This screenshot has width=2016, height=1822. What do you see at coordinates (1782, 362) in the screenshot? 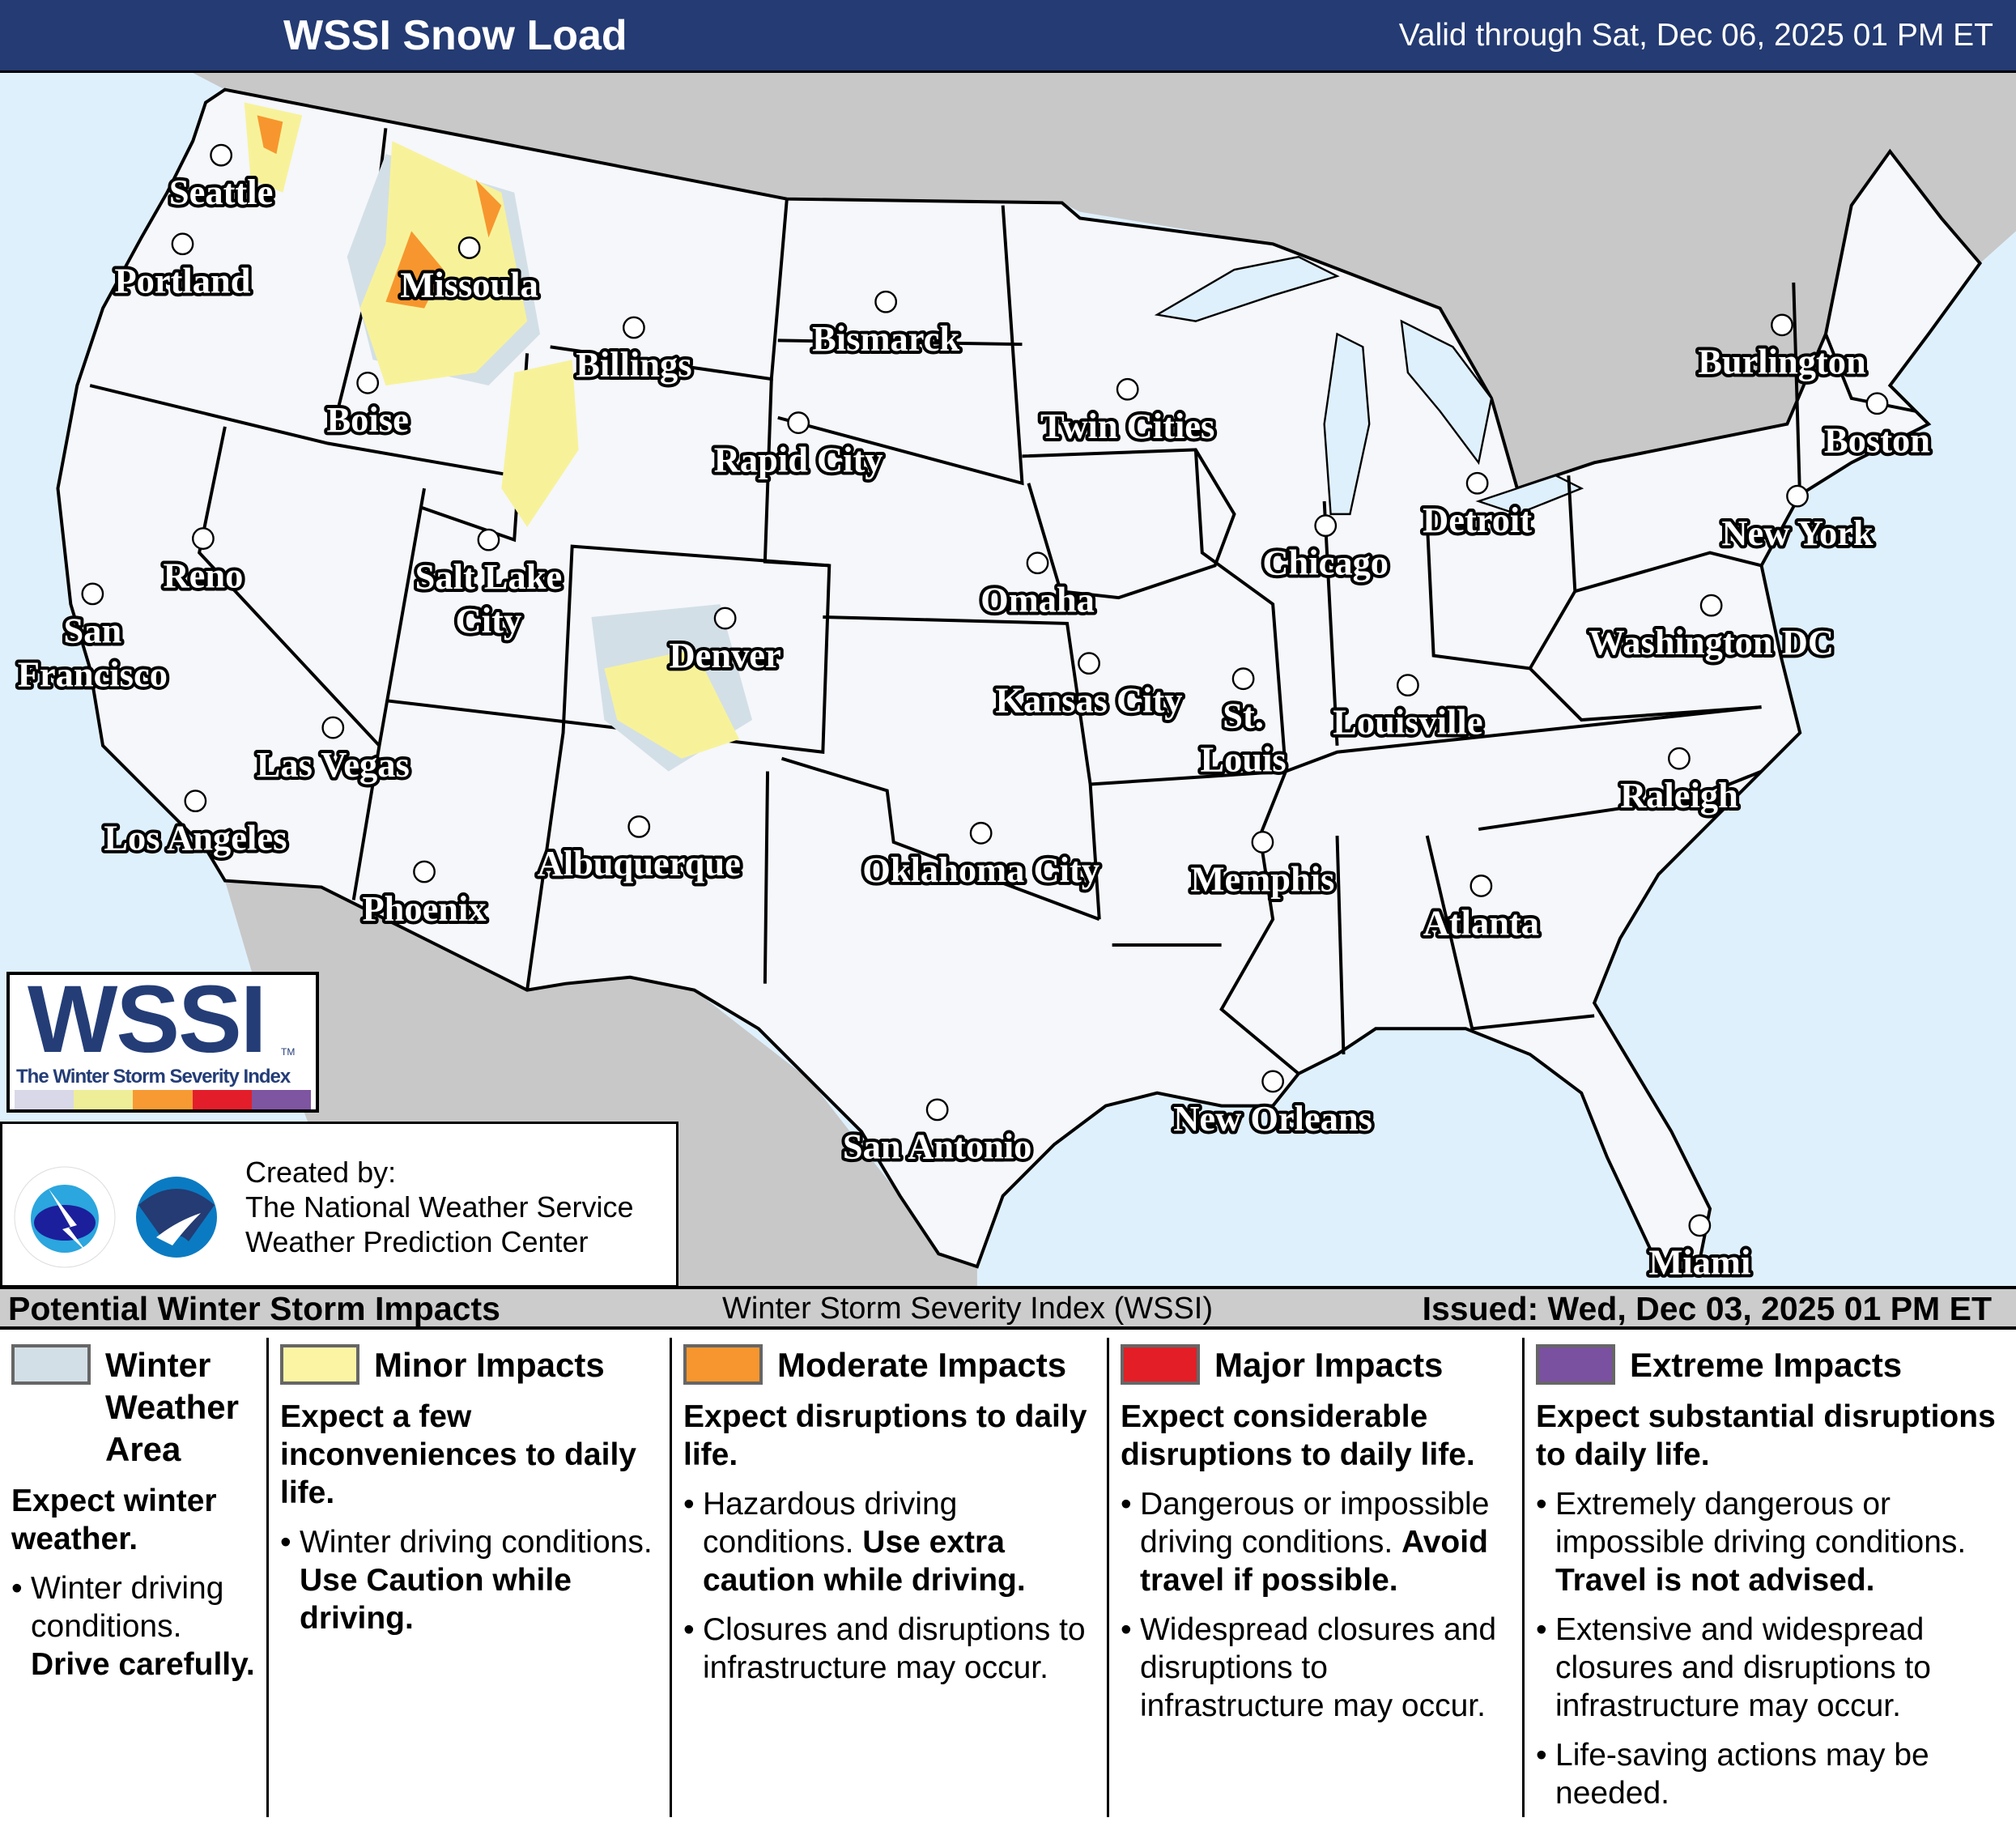
I see `city-label: Burlington` at bounding box center [1782, 362].